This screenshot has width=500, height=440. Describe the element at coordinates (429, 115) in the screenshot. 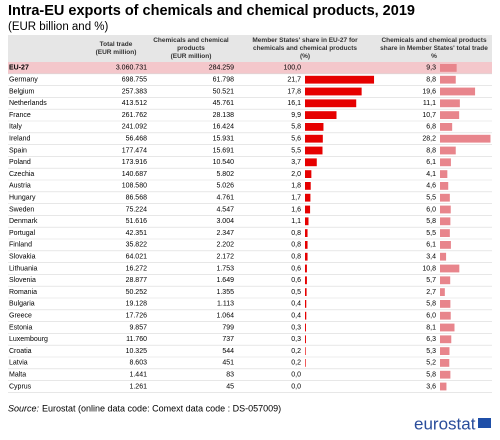

I see `trade-share-label: 10,7` at that location.